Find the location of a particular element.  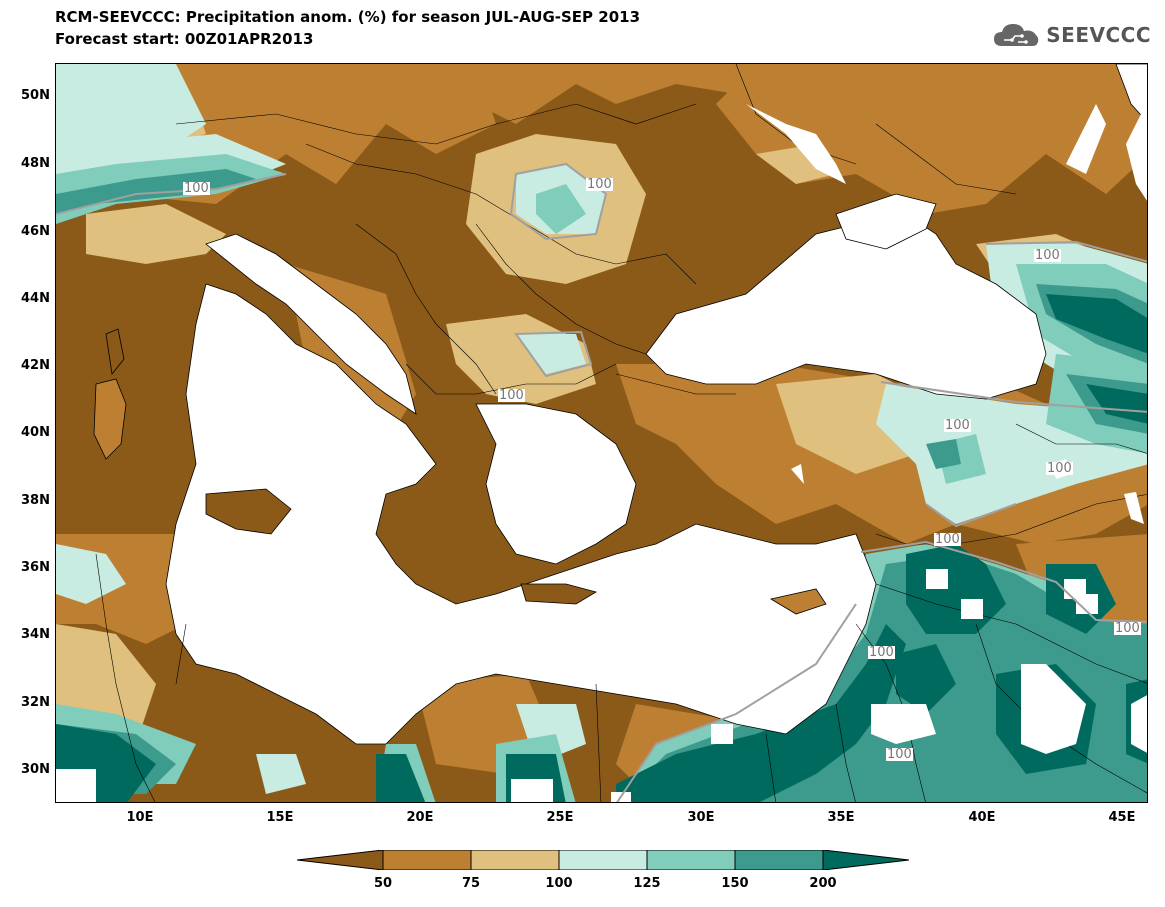

black-sea is located at coordinates (846, 306).